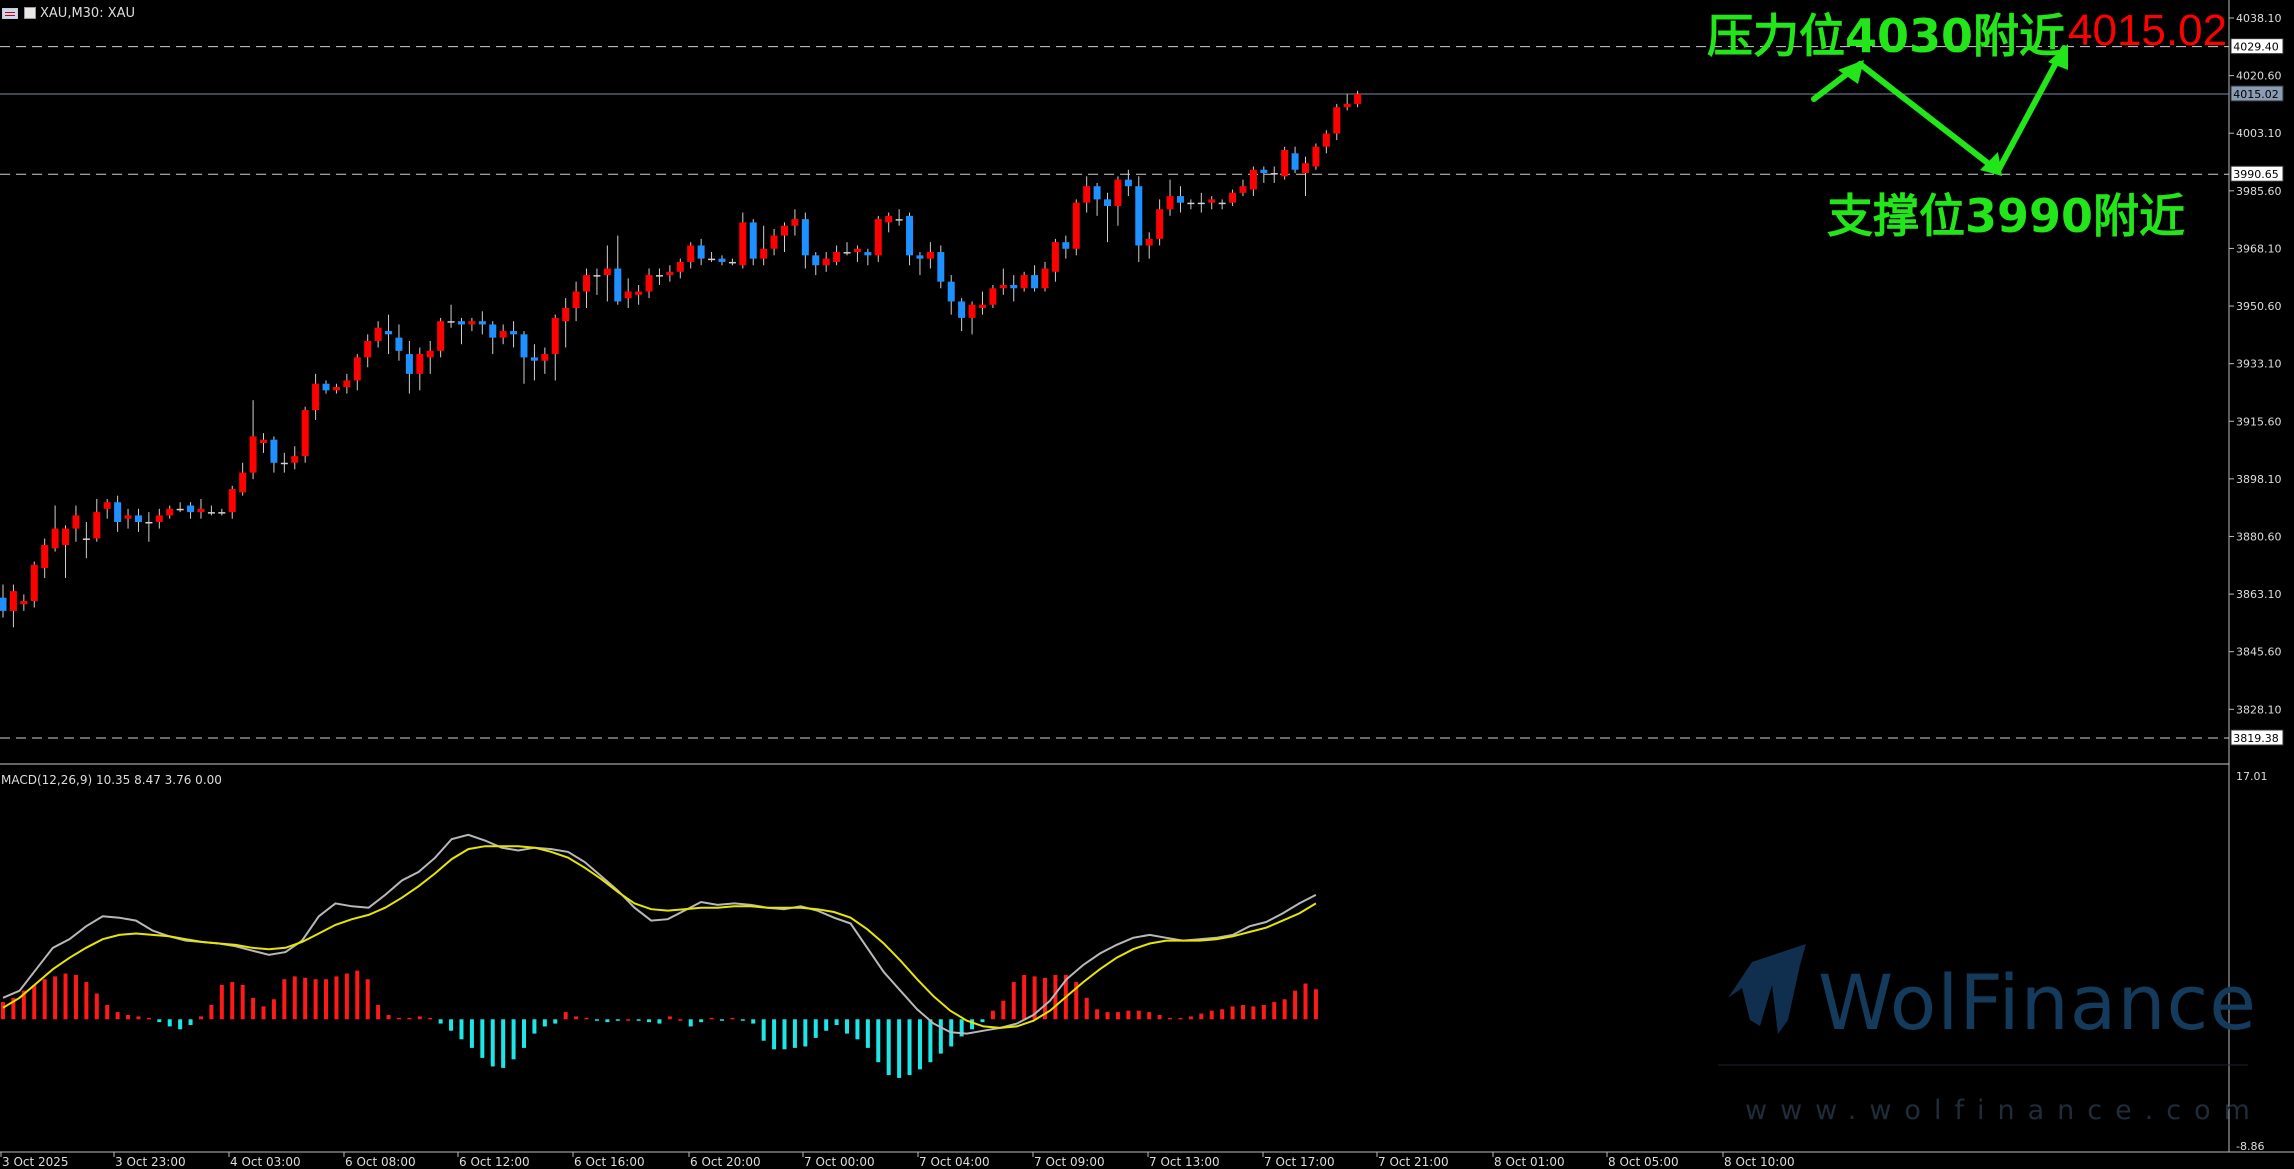 Image resolution: width=2294 pixels, height=1169 pixels. Describe the element at coordinates (954, 1162) in the screenshot. I see `x-tick-label: 7 Oct 04:00` at that location.